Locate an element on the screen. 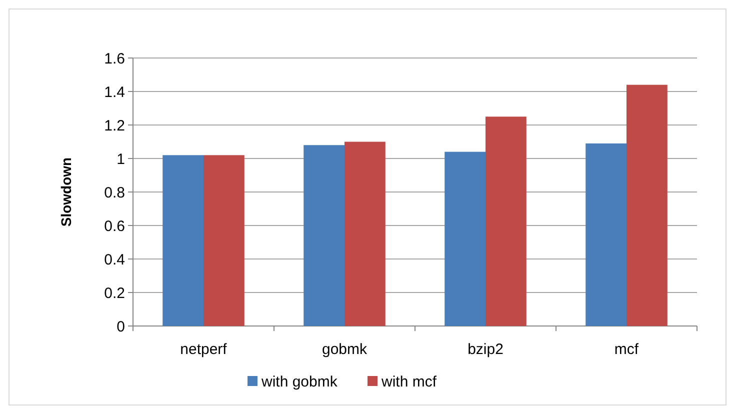 The image size is (735, 414). y-tick-label: 1.4 is located at coordinates (114, 92).